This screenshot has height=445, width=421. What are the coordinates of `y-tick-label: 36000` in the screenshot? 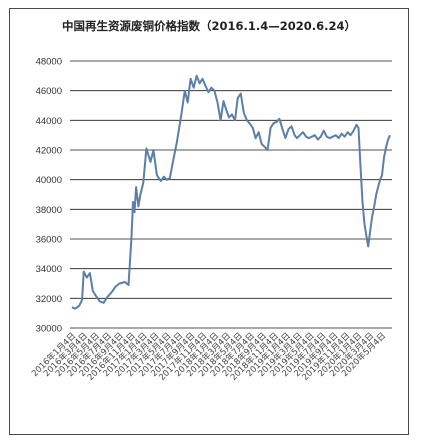 It's located at (49, 240).